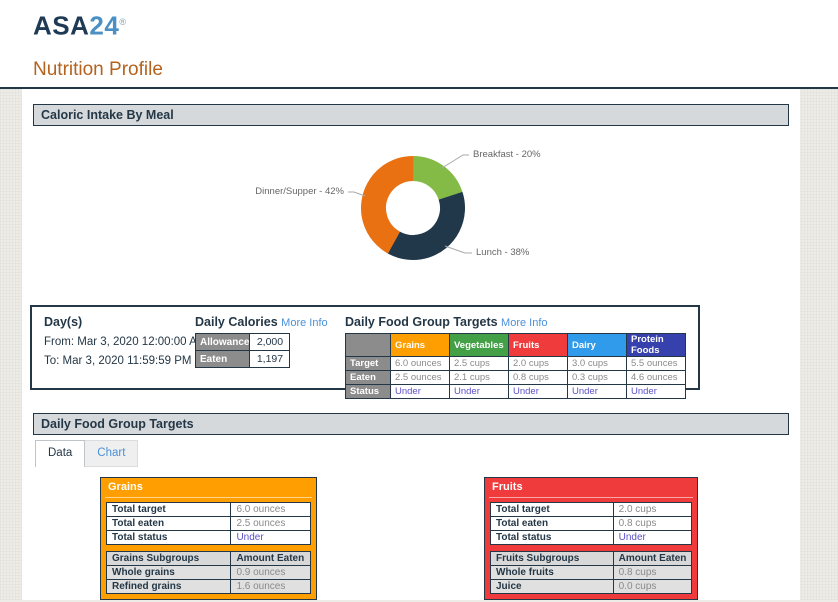  I want to click on eaten-value: 0.8 cups, so click(538, 377).